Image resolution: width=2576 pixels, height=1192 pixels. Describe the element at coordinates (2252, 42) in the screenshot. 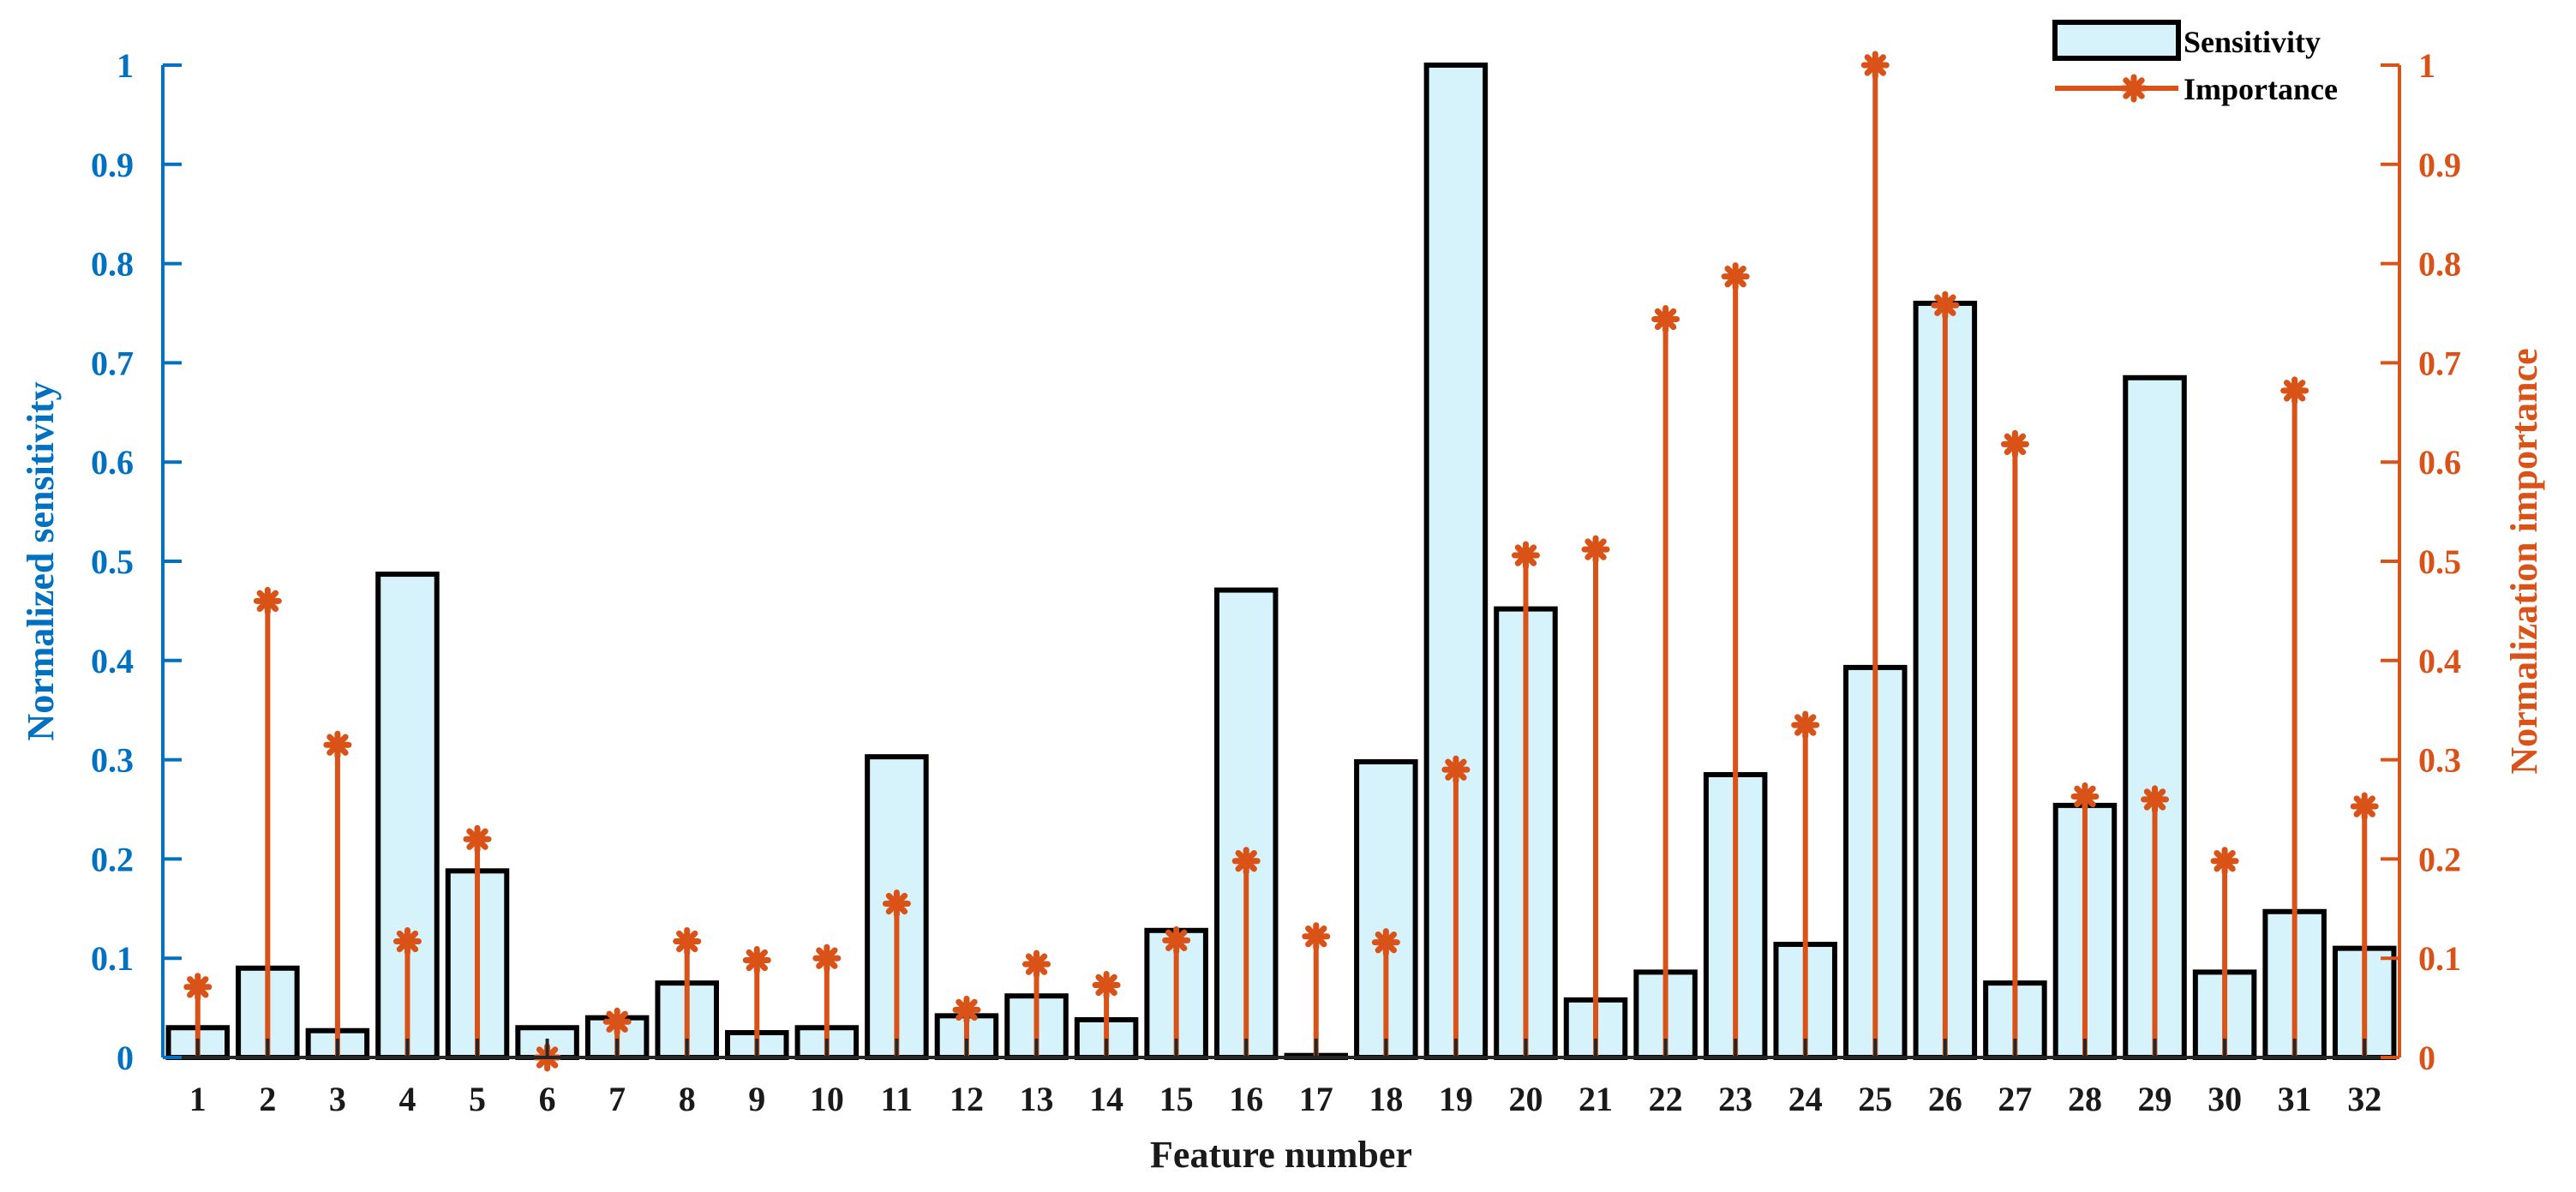

I see `legend-sensitivity-label: Sensitivity` at that location.